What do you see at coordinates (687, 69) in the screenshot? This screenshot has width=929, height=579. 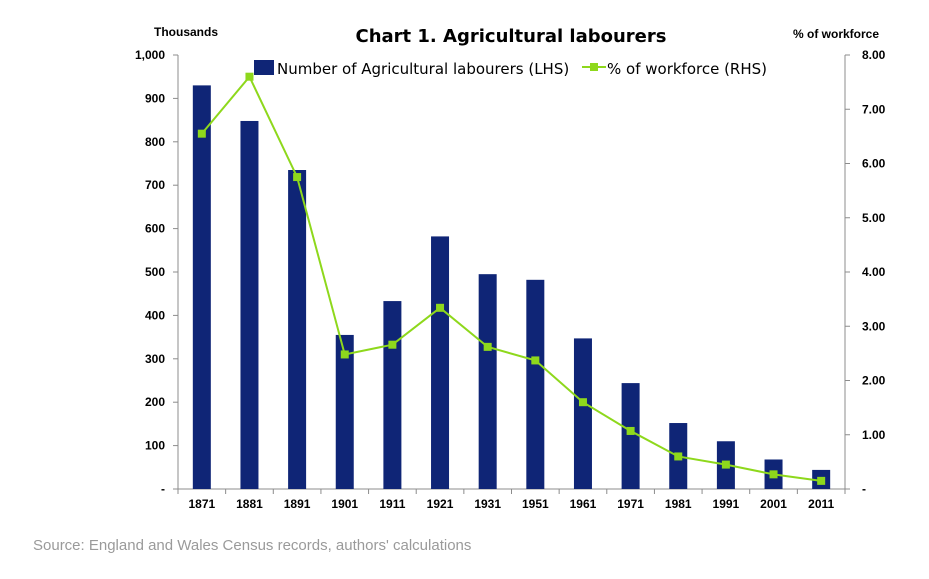 I see `legend-line-label: % of workforce (RHS)` at bounding box center [687, 69].